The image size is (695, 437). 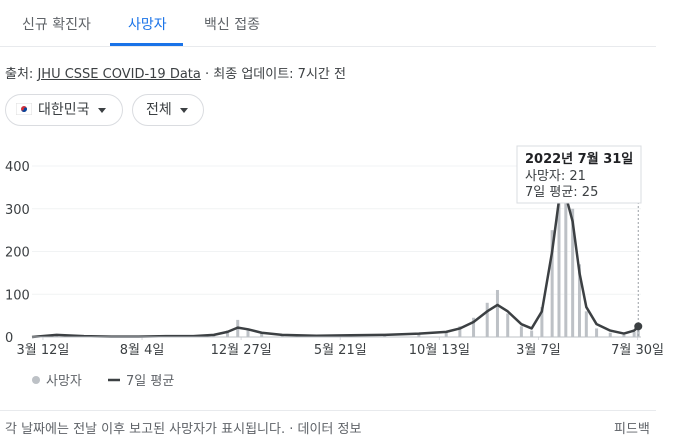 What do you see at coordinates (9, 338) in the screenshot?
I see `y-tick-label: 0` at bounding box center [9, 338].